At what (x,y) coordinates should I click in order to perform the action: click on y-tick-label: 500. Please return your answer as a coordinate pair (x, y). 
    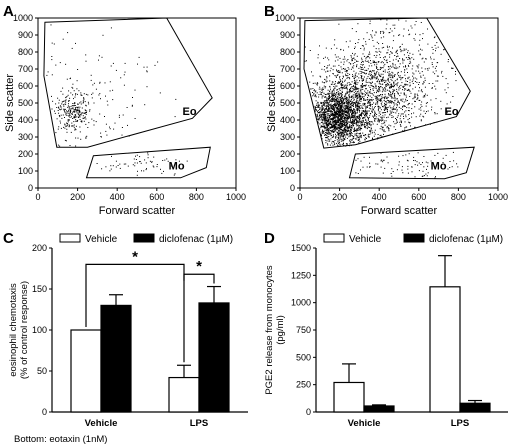
    Looking at the image, I should click on (287, 103).